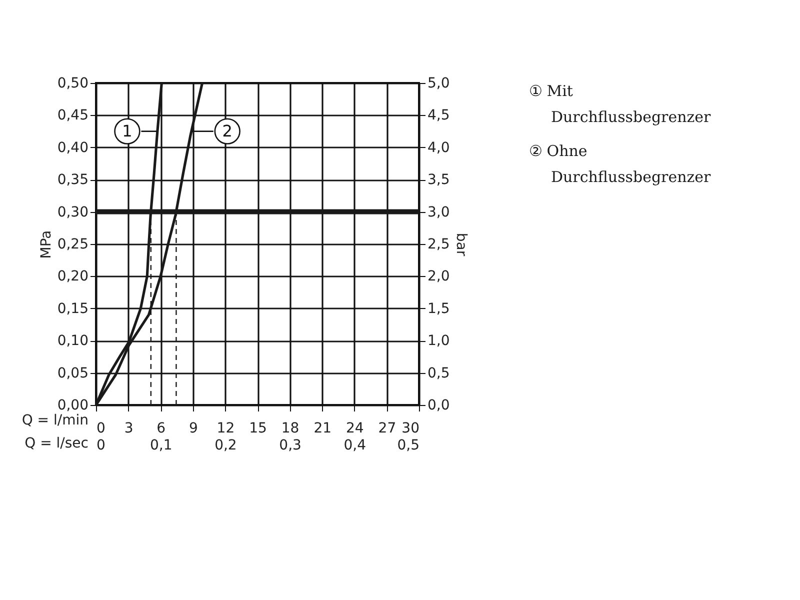 Image resolution: width=800 pixels, height=600 pixels. Describe the element at coordinates (439, 180) in the screenshot. I see `y2-tick-label: 3,5` at that location.